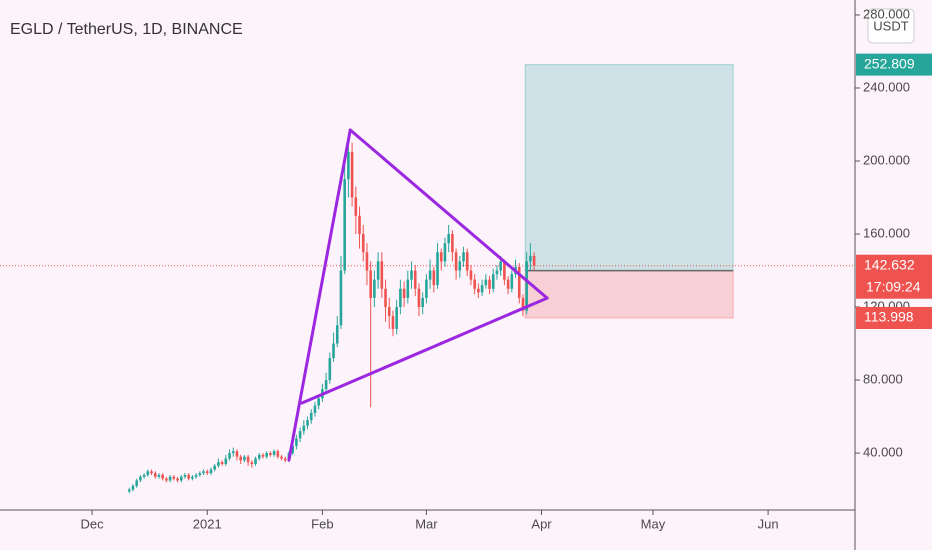 The height and width of the screenshot is (550, 932). I want to click on profit-zone, so click(629, 168).